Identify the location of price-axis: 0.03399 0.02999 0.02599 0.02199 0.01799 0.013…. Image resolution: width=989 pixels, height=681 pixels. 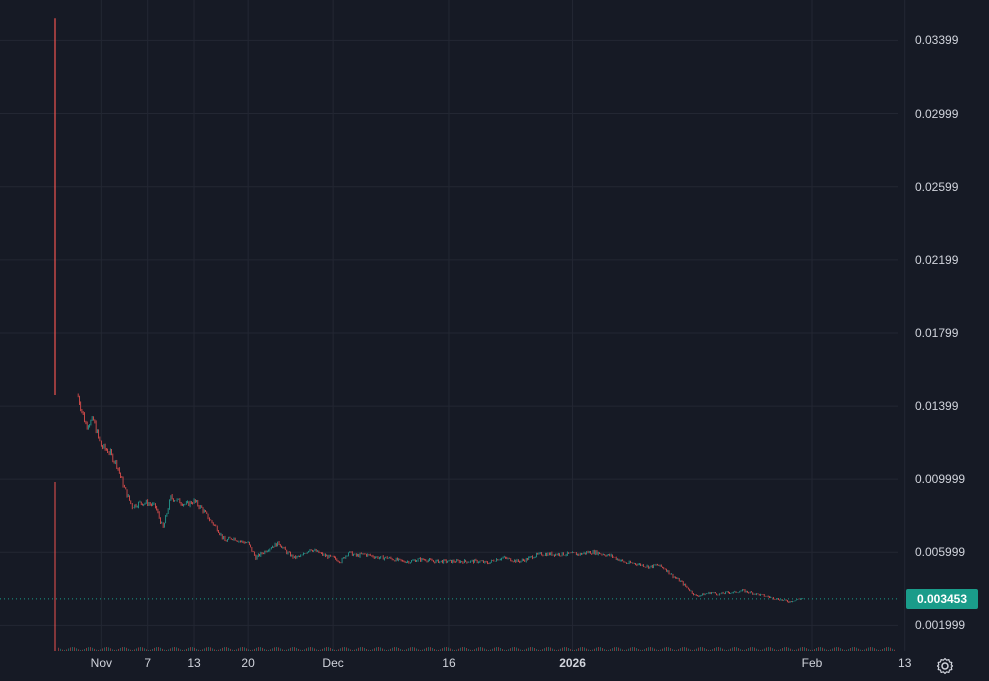
(943, 325).